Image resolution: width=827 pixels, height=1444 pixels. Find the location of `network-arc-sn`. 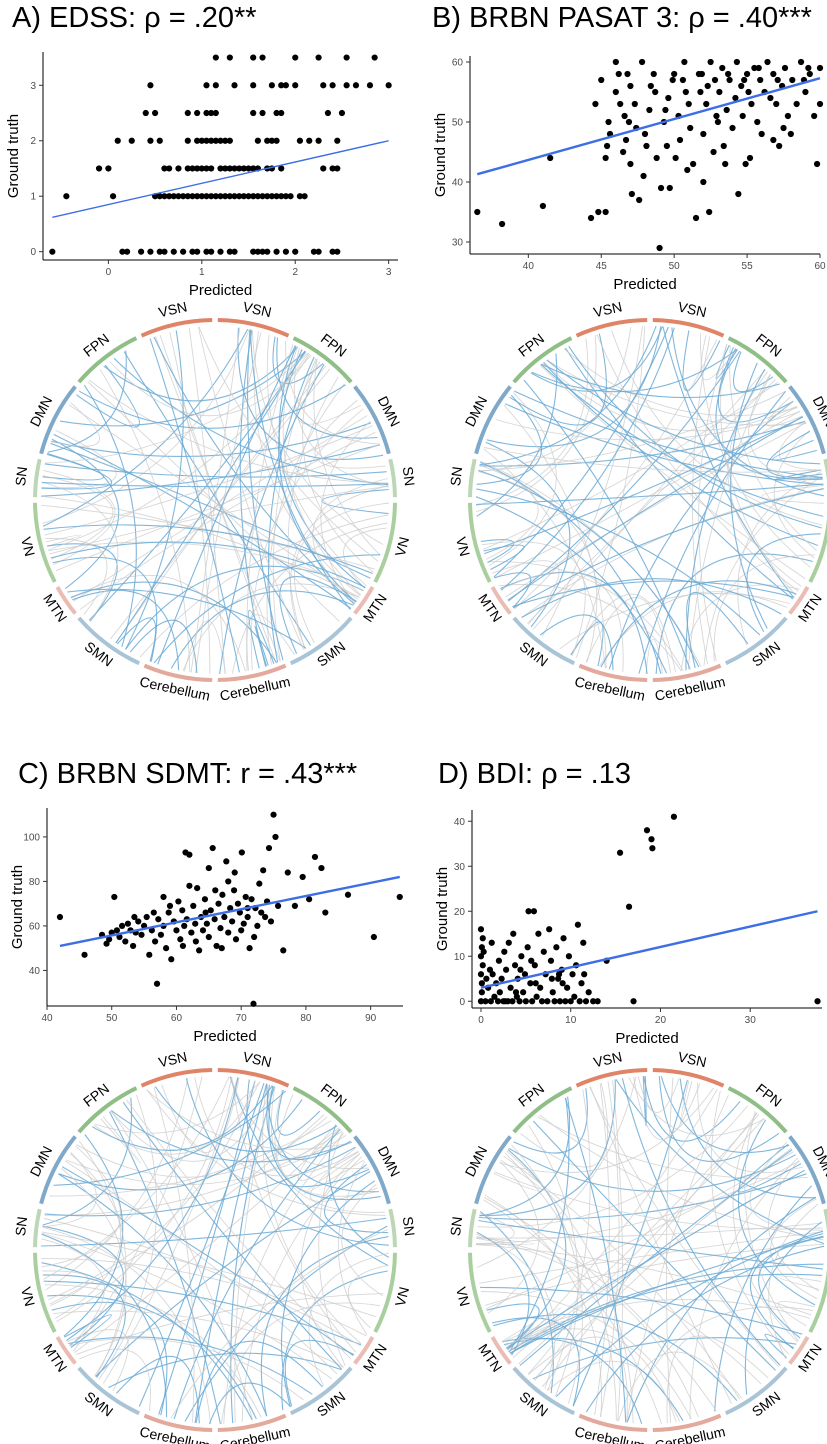

network-arc-sn is located at coordinates (825, 470).